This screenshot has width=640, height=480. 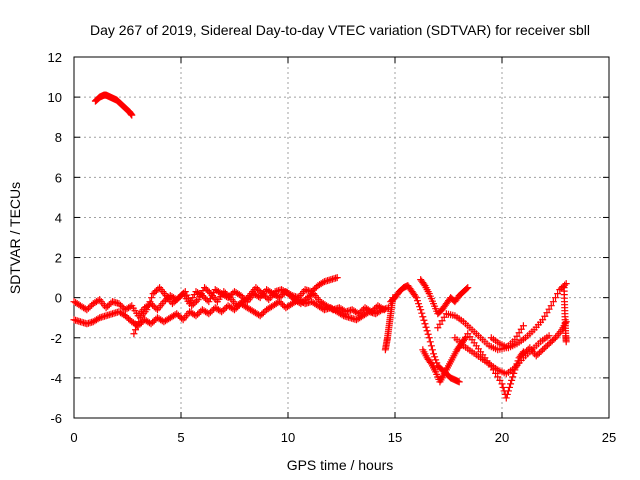 I want to click on y-tick-label: 2, so click(x=58, y=258).